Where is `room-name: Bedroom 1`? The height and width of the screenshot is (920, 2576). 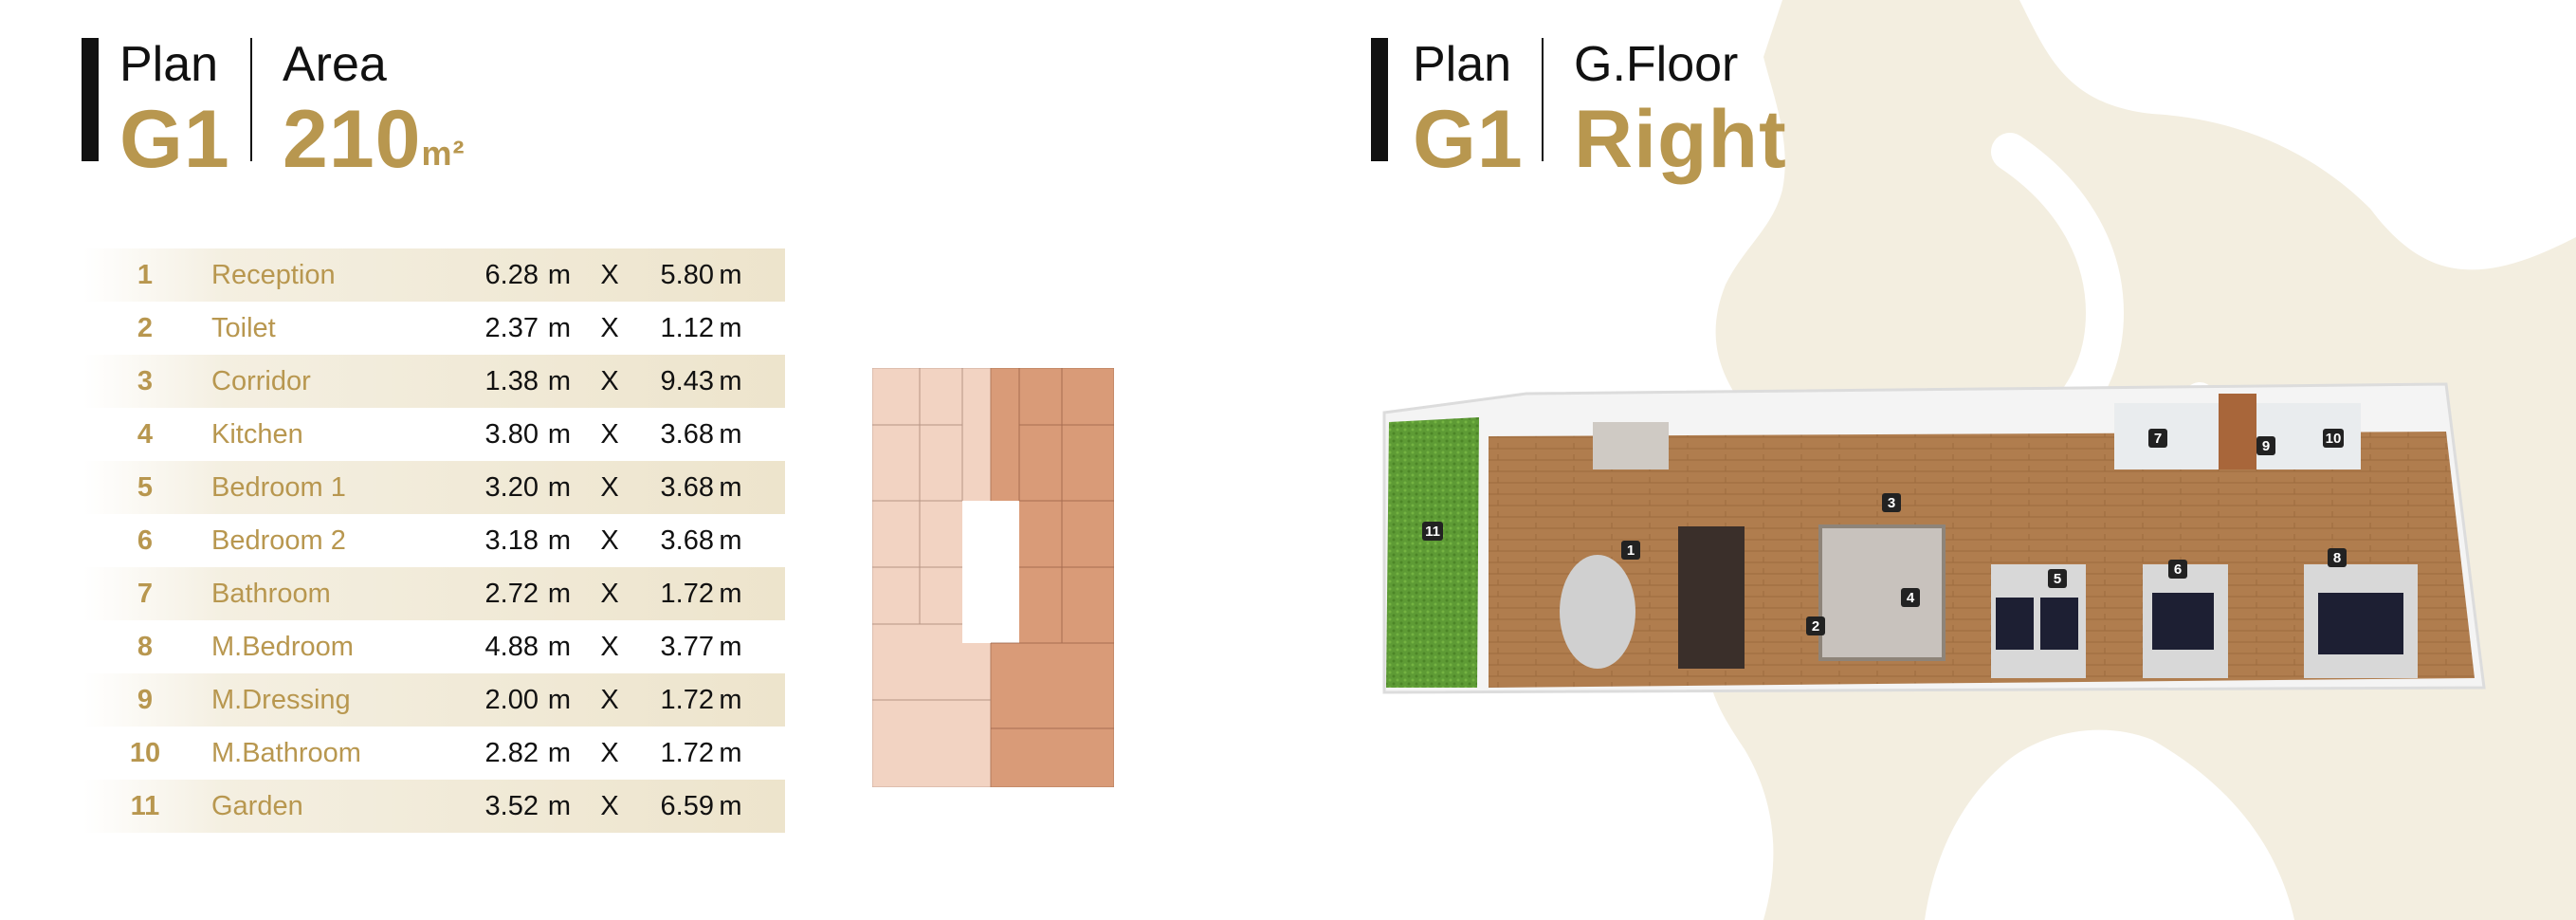 room-name: Bedroom 1 is located at coordinates (278, 488).